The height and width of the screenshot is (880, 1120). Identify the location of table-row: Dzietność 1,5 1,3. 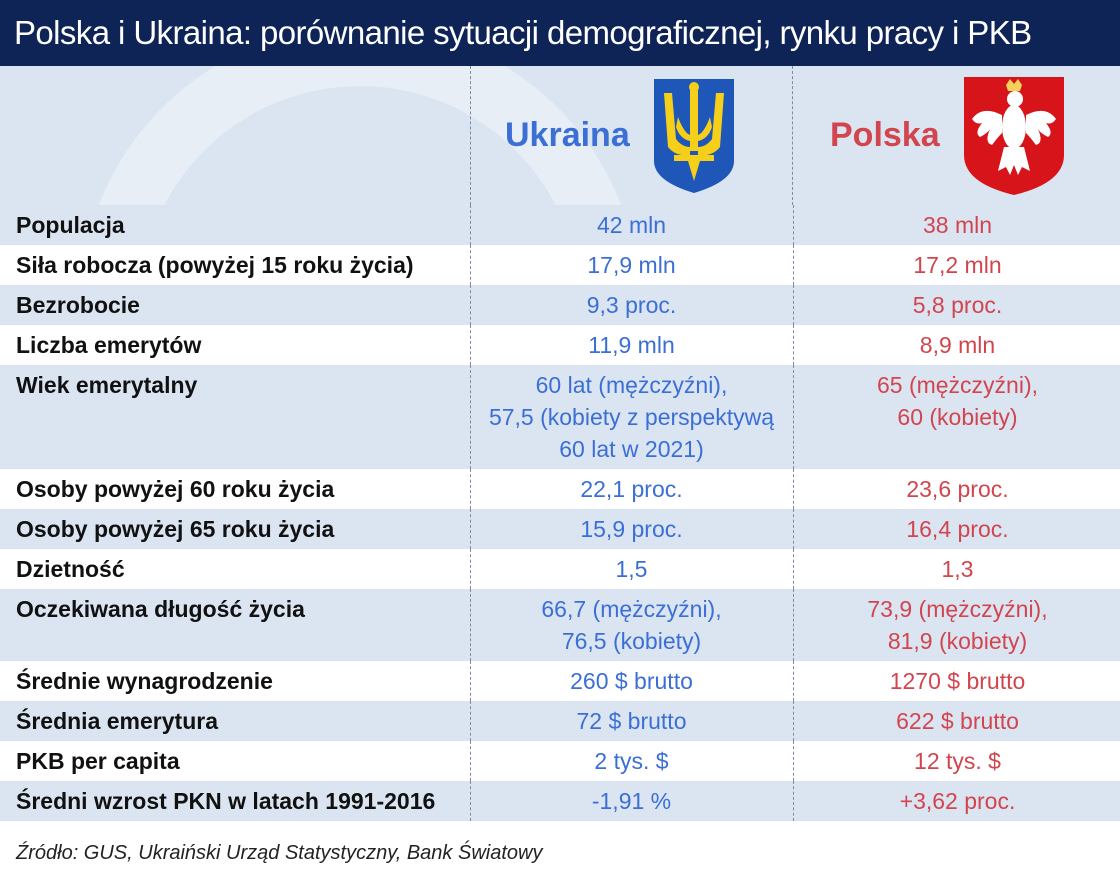
(560, 569).